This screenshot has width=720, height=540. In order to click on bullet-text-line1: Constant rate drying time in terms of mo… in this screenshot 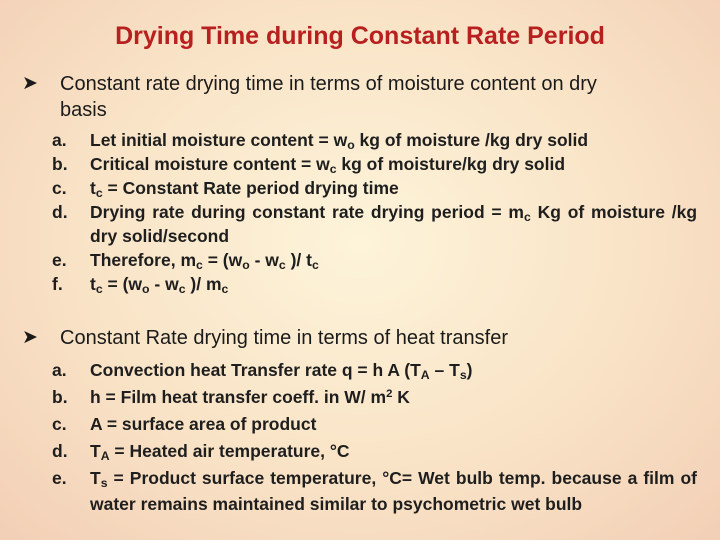, I will do `click(328, 84)`.